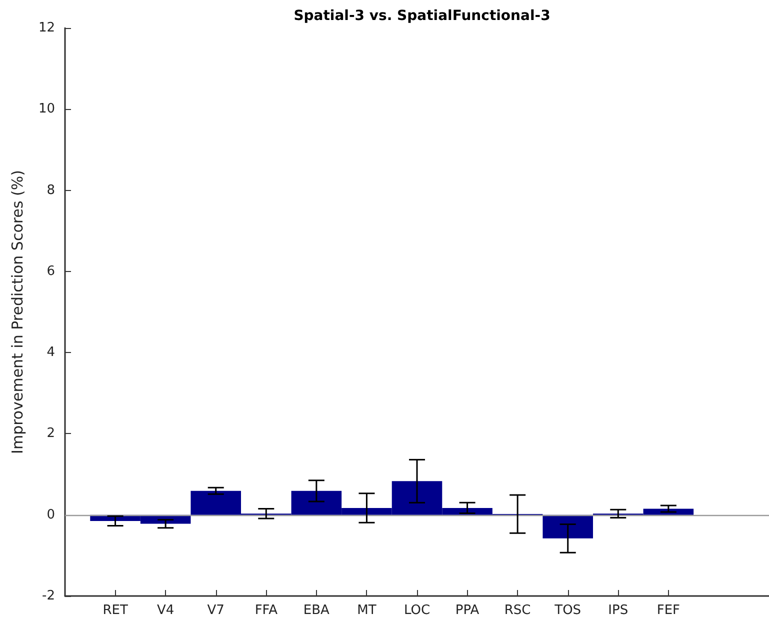 This screenshot has height=621, width=769. Describe the element at coordinates (568, 610) in the screenshot. I see `x-tick-label: TOS` at that location.